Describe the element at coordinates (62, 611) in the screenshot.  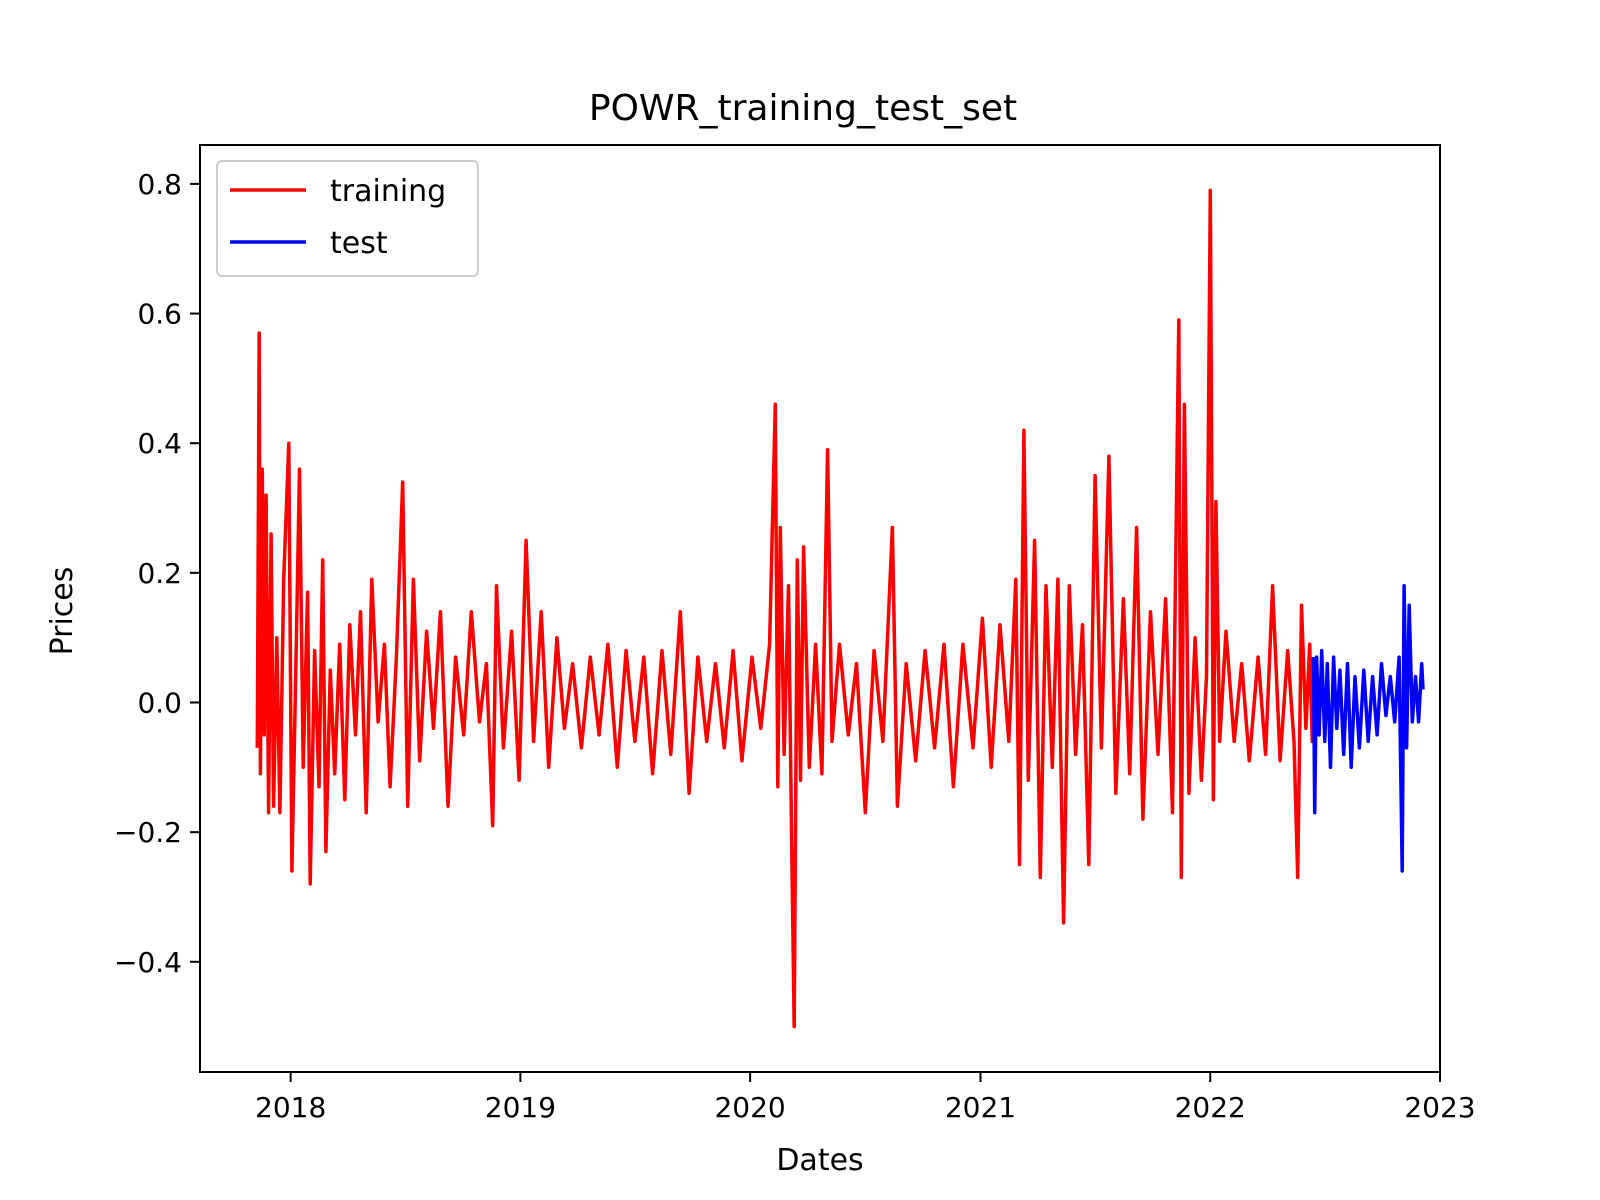
I see `y-axis-title: Prices` at that location.